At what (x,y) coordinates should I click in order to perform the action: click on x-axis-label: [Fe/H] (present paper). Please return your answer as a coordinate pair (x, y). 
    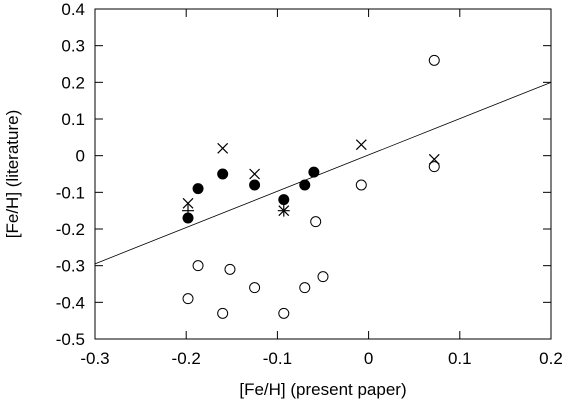
    Looking at the image, I should click on (322, 389).